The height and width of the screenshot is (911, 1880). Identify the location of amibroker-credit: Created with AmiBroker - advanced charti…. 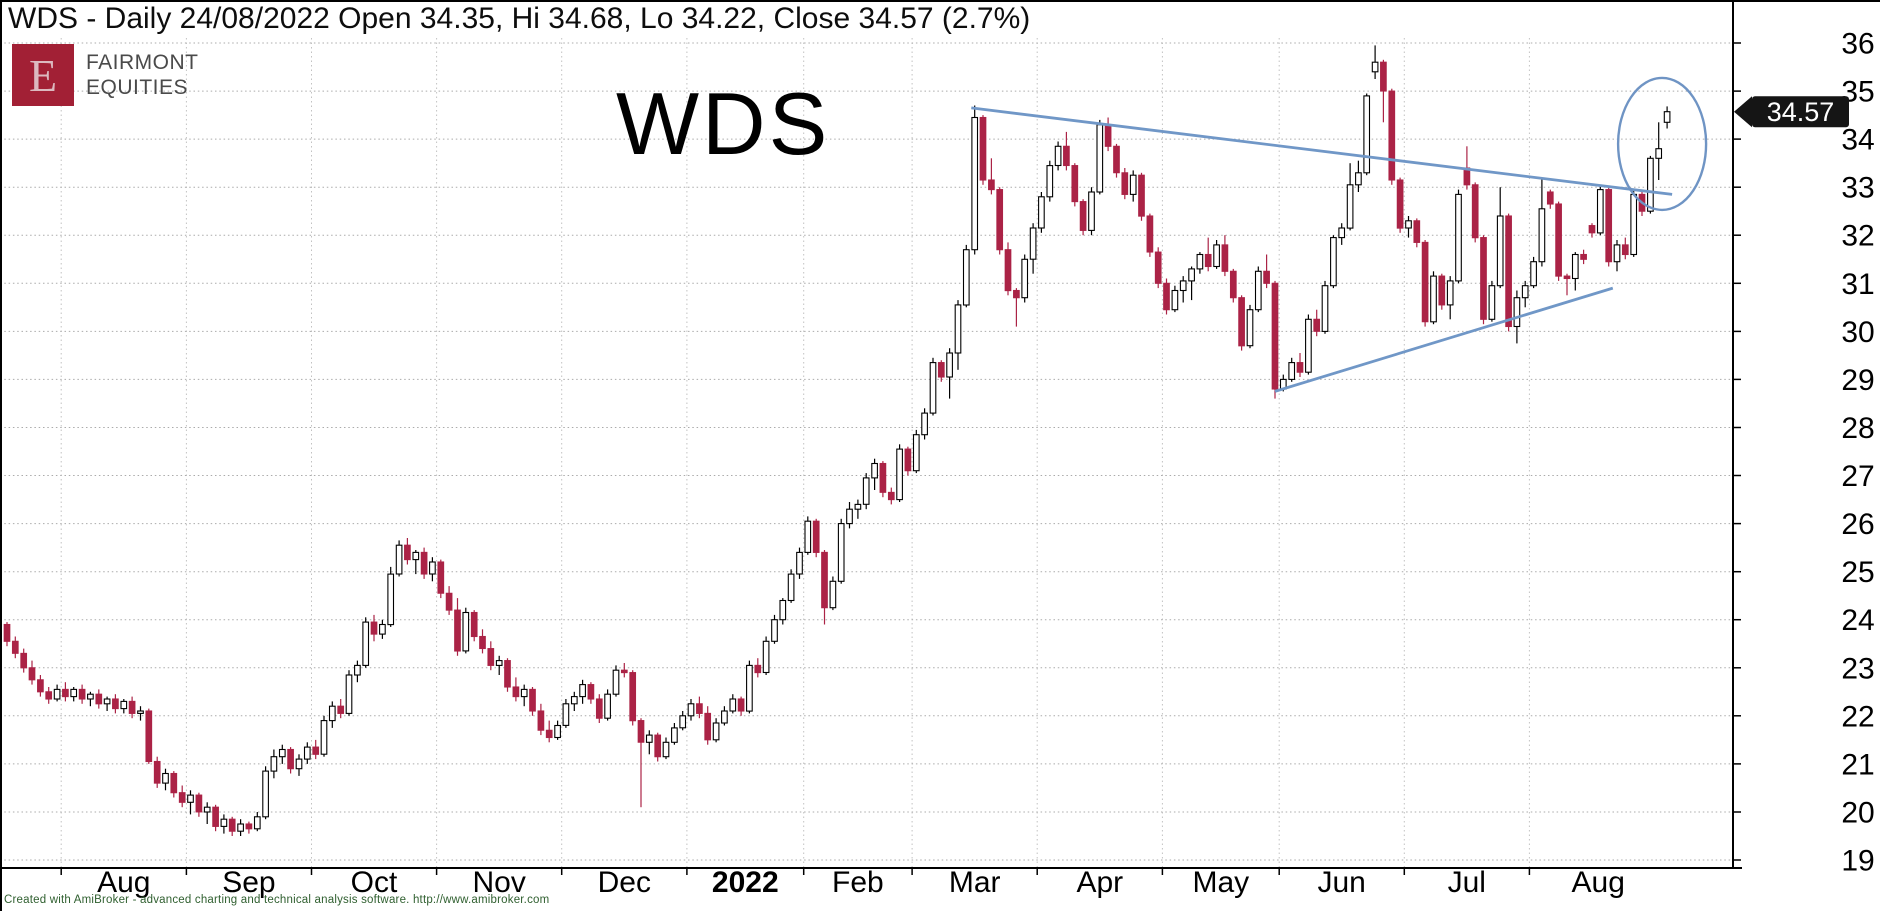
(277, 900).